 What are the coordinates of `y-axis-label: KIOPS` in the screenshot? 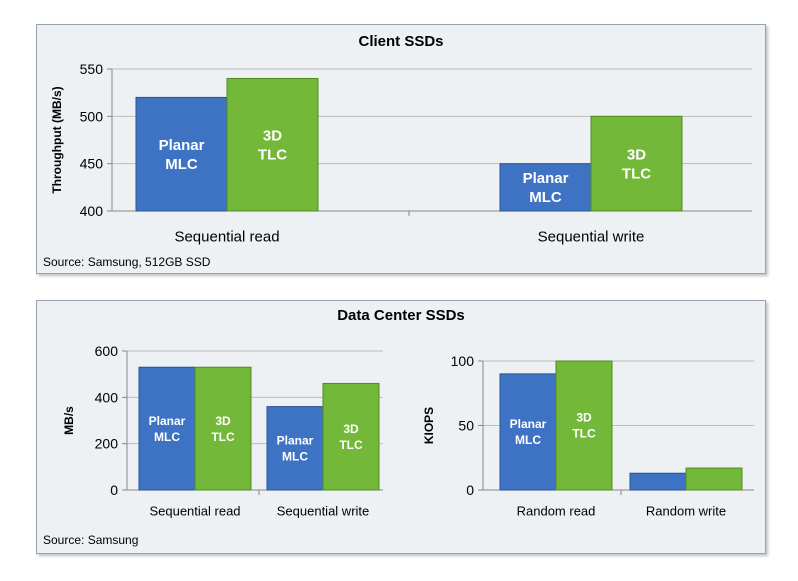 It's located at (429, 425).